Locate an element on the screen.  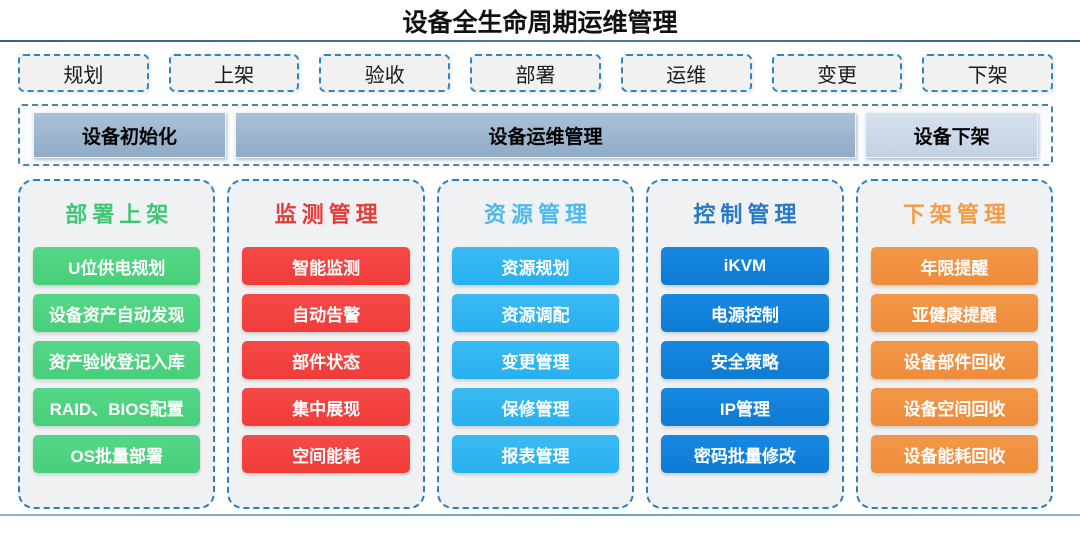
feature-item: 设备空间回收 is located at coordinates (954, 407).